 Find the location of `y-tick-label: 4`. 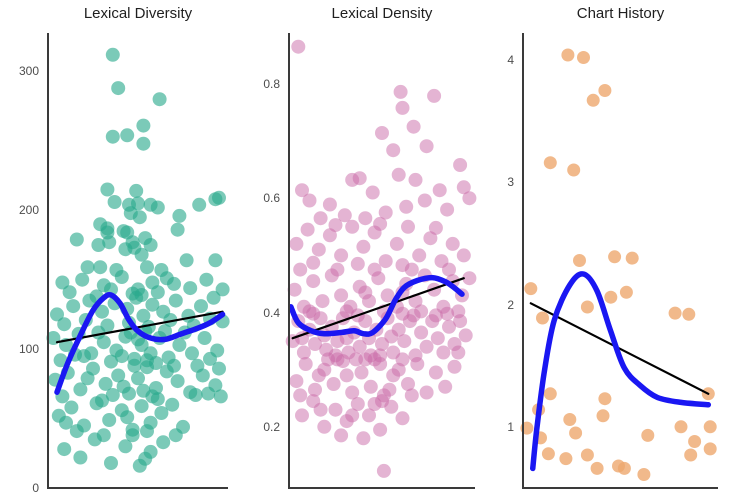

y-tick-label: 4 is located at coordinates (510, 59).